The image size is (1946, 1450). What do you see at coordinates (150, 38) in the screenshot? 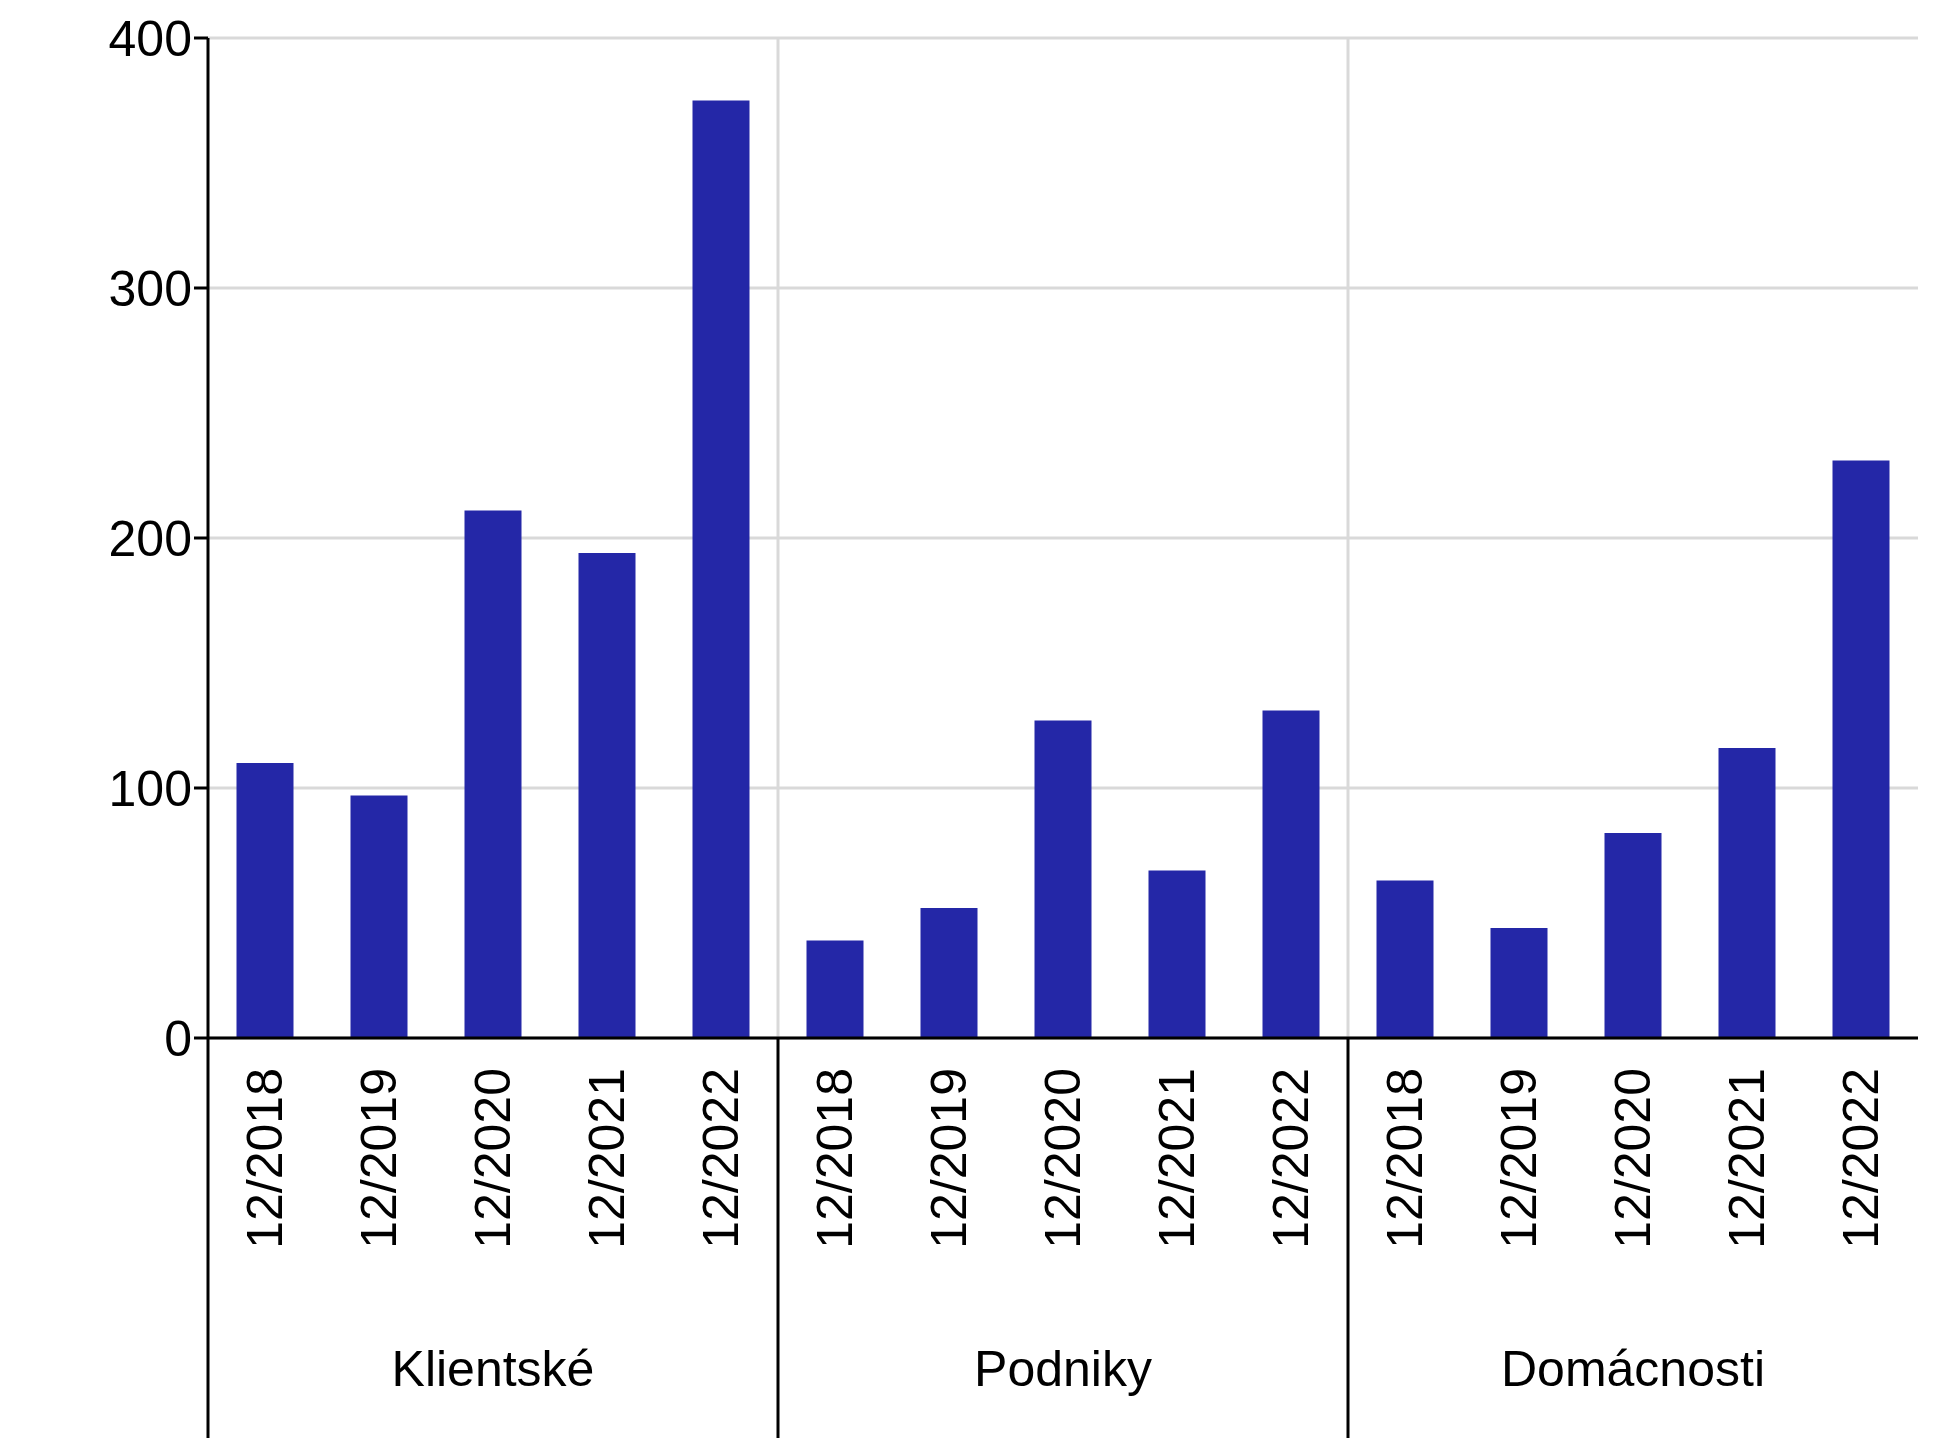
I see `y-tick-label: 400` at bounding box center [150, 38].